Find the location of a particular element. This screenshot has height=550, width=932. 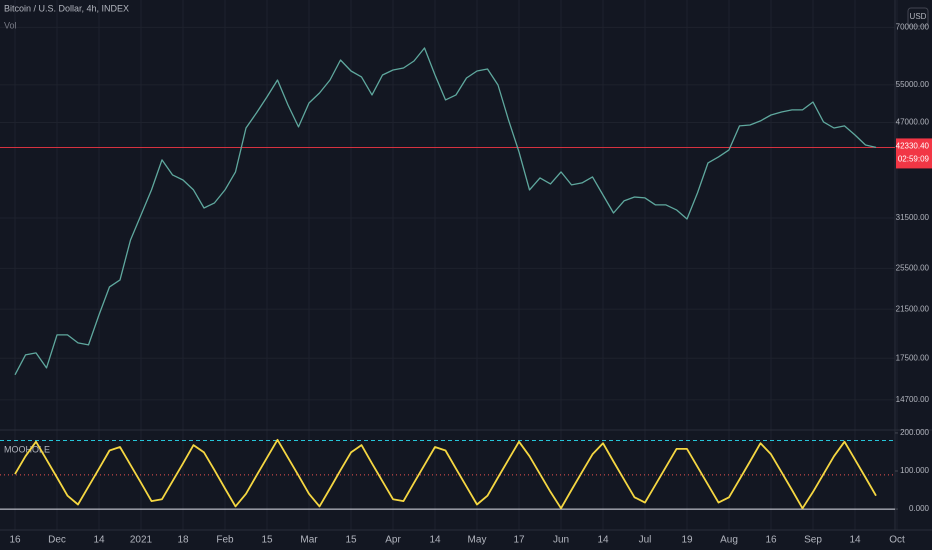

oscillator-line is located at coordinates (445, 474).